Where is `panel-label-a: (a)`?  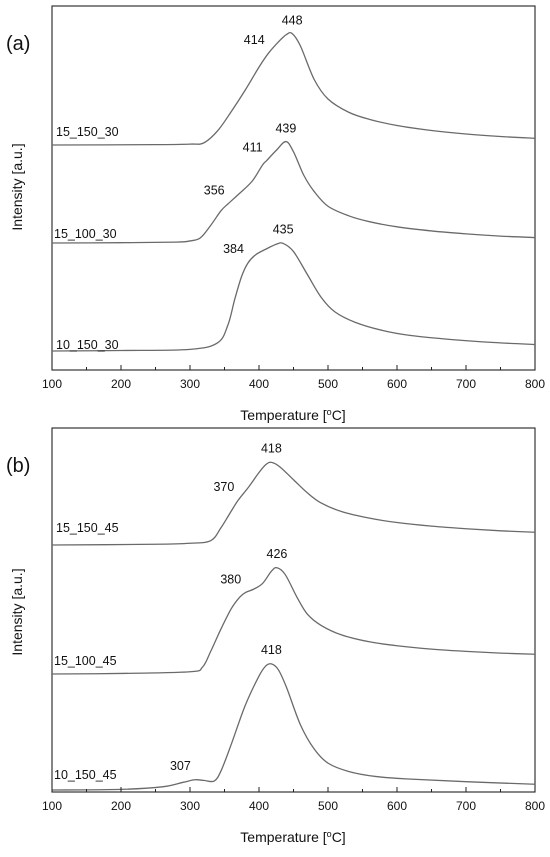 panel-label-a: (a) is located at coordinates (18, 44).